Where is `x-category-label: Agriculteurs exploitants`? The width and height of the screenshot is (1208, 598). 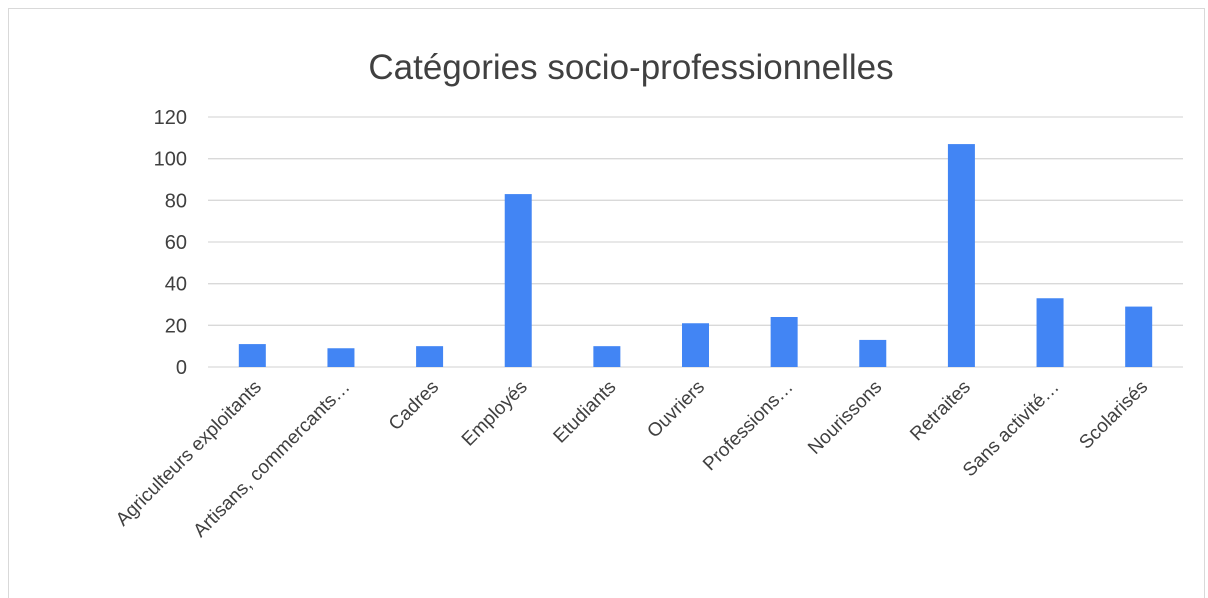
x-category-label: Agriculteurs exploitants is located at coordinates (189, 454).